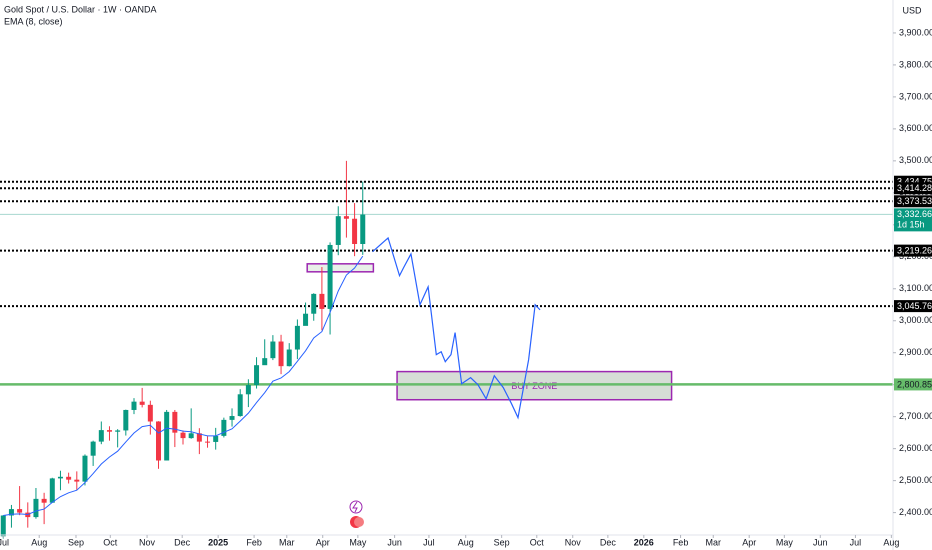  What do you see at coordinates (915, 96) in the screenshot?
I see `y-tick-label: 3,700.000` at bounding box center [915, 96].